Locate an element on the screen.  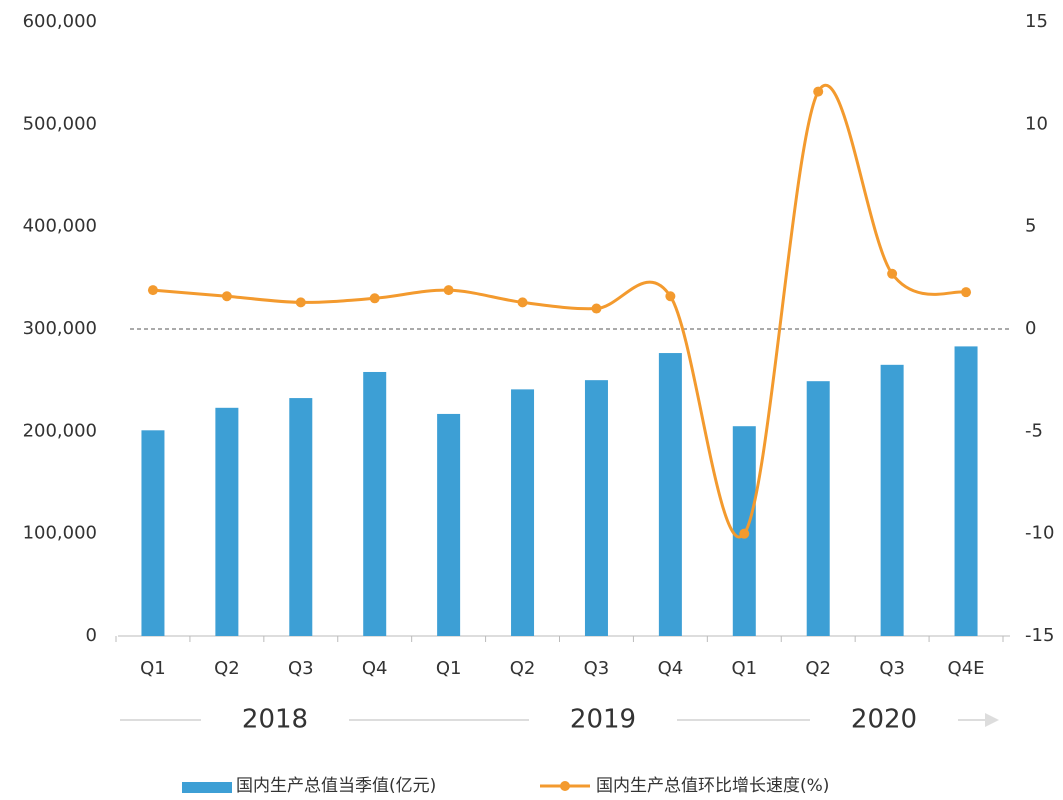
y-tick-label: 600,000 is located at coordinates (60, 21).